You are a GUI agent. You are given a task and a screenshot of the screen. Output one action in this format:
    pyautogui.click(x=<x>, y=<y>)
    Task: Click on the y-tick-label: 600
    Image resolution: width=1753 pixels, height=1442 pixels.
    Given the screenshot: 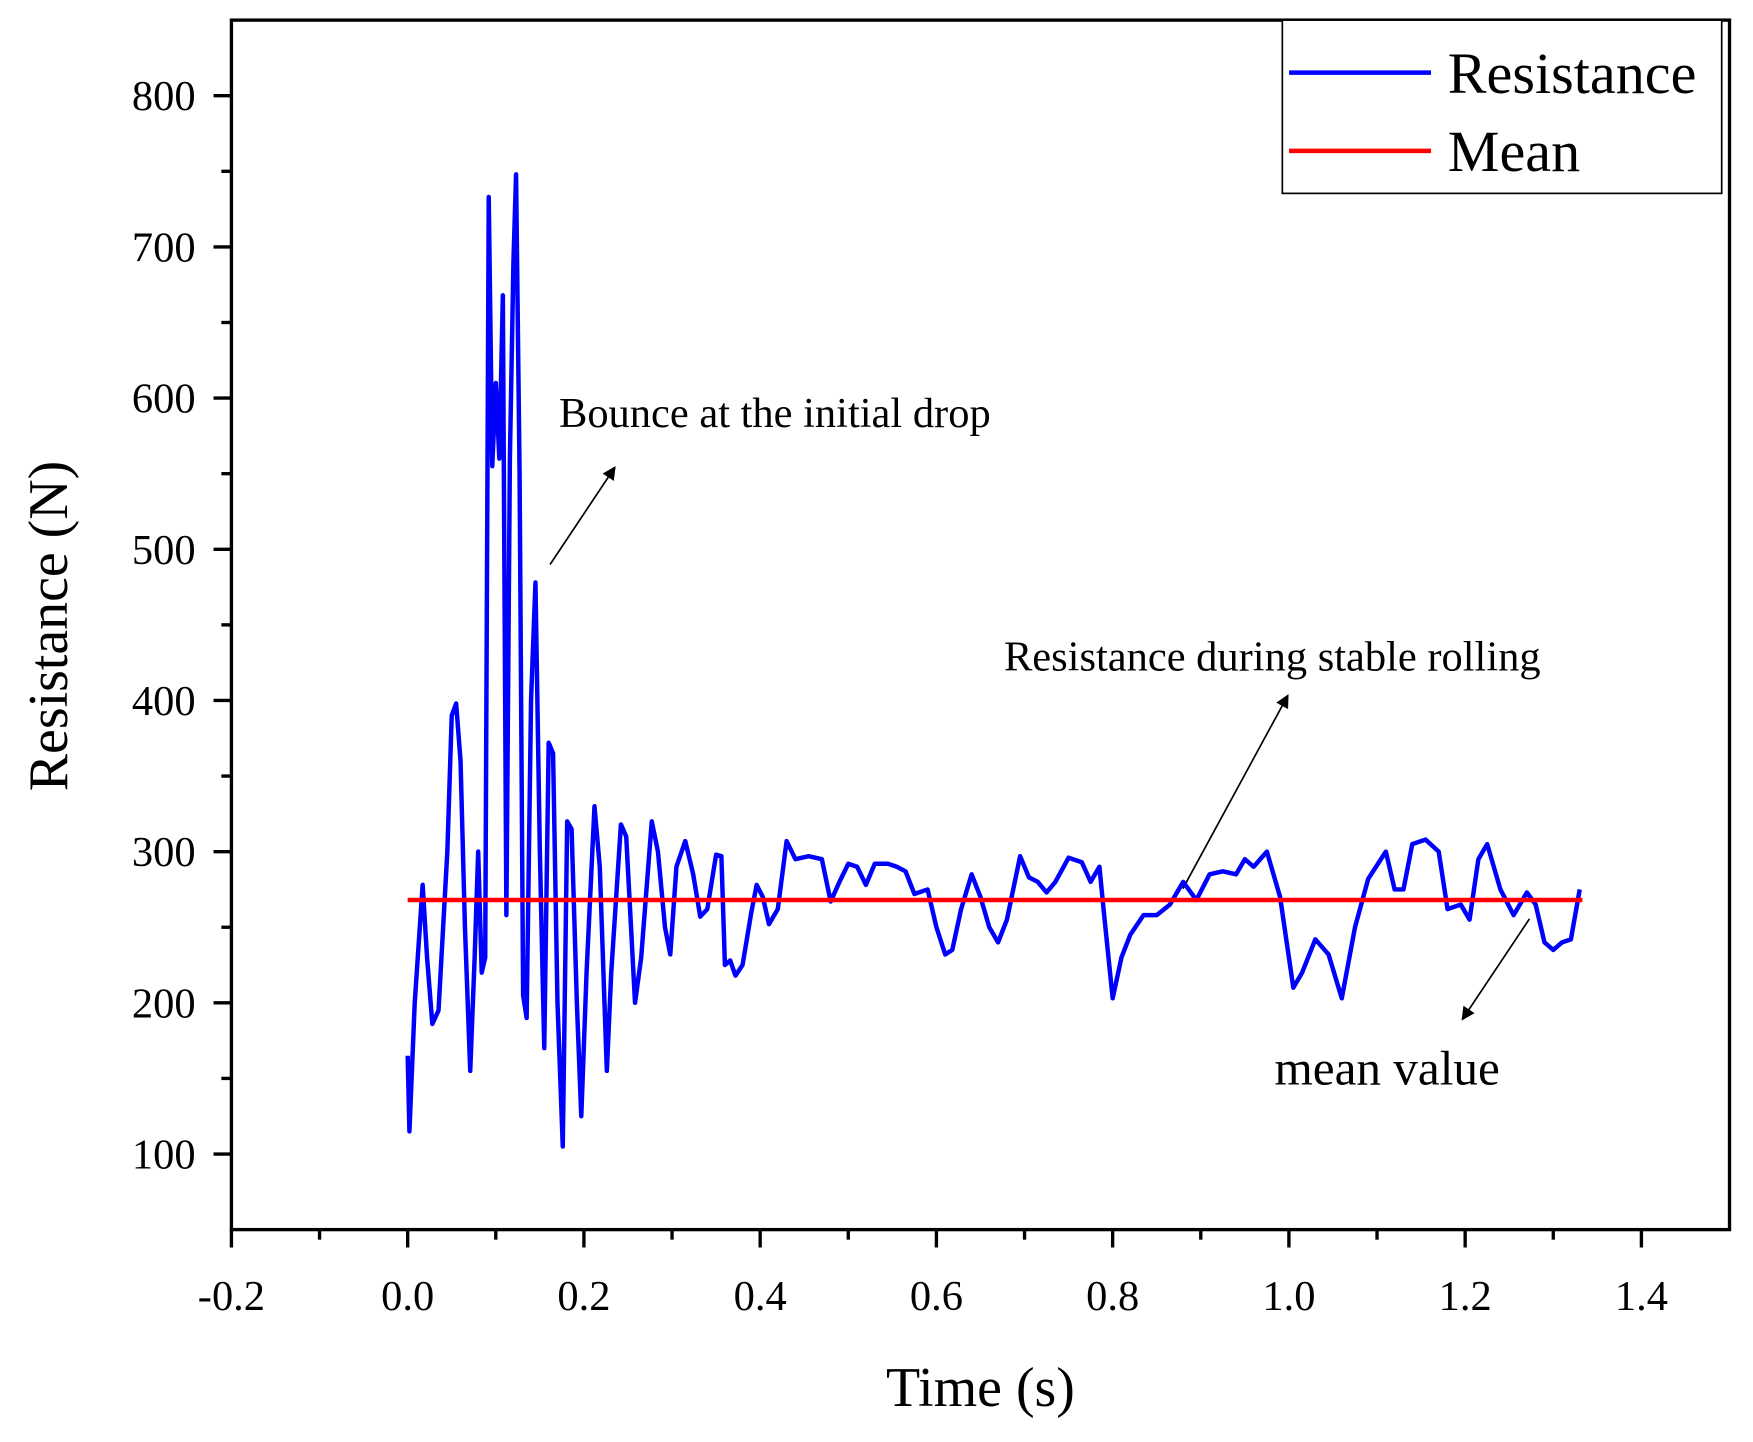 What is the action you would take?
    pyautogui.click(x=164, y=399)
    